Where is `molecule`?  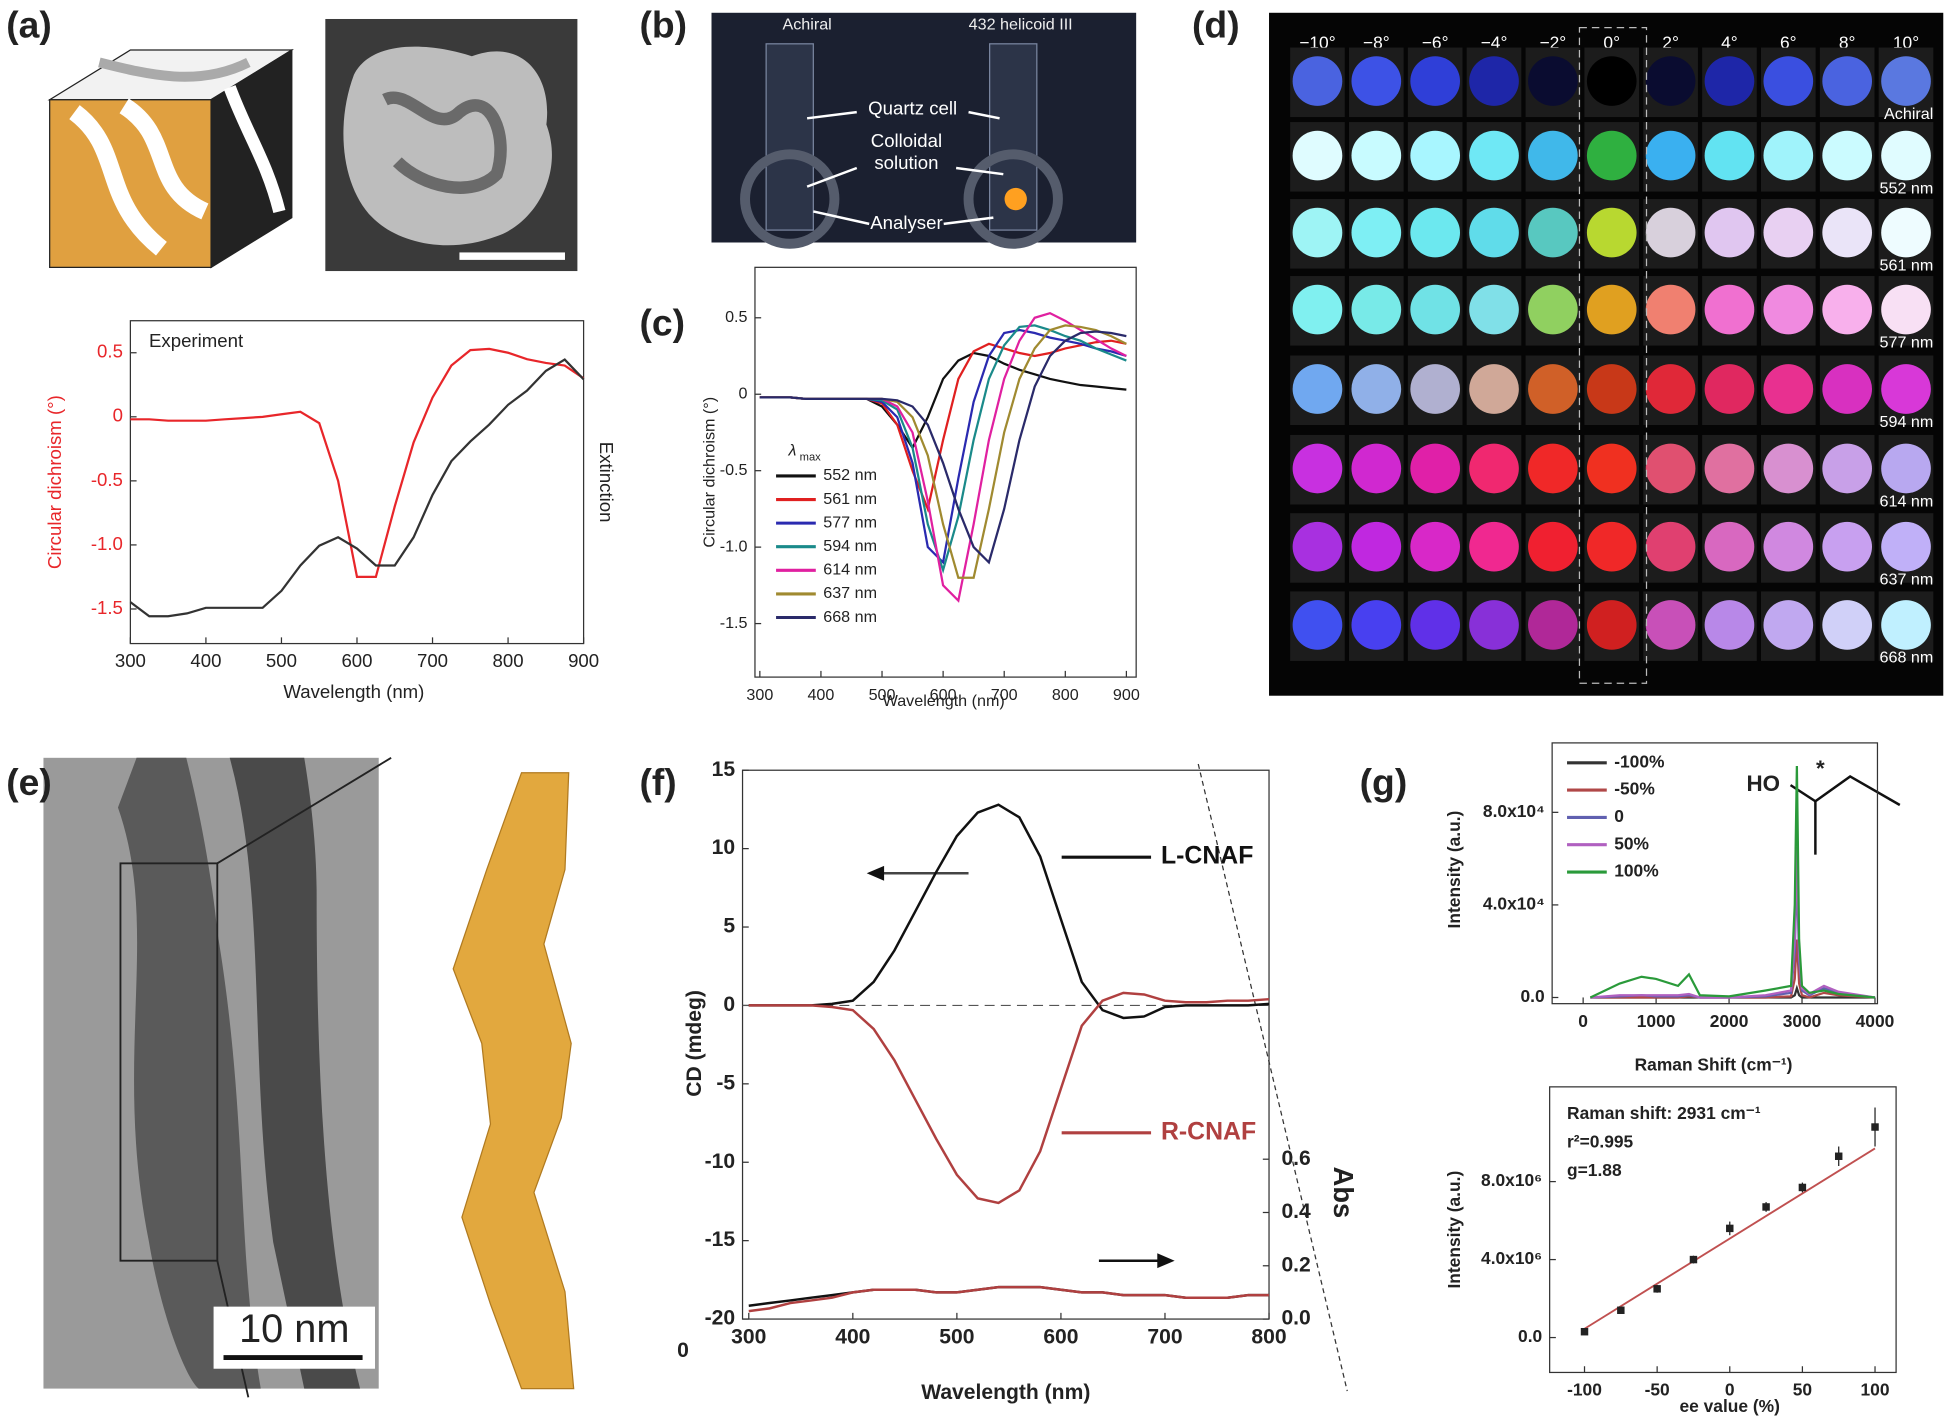
molecule is located at coordinates (1845, 790).